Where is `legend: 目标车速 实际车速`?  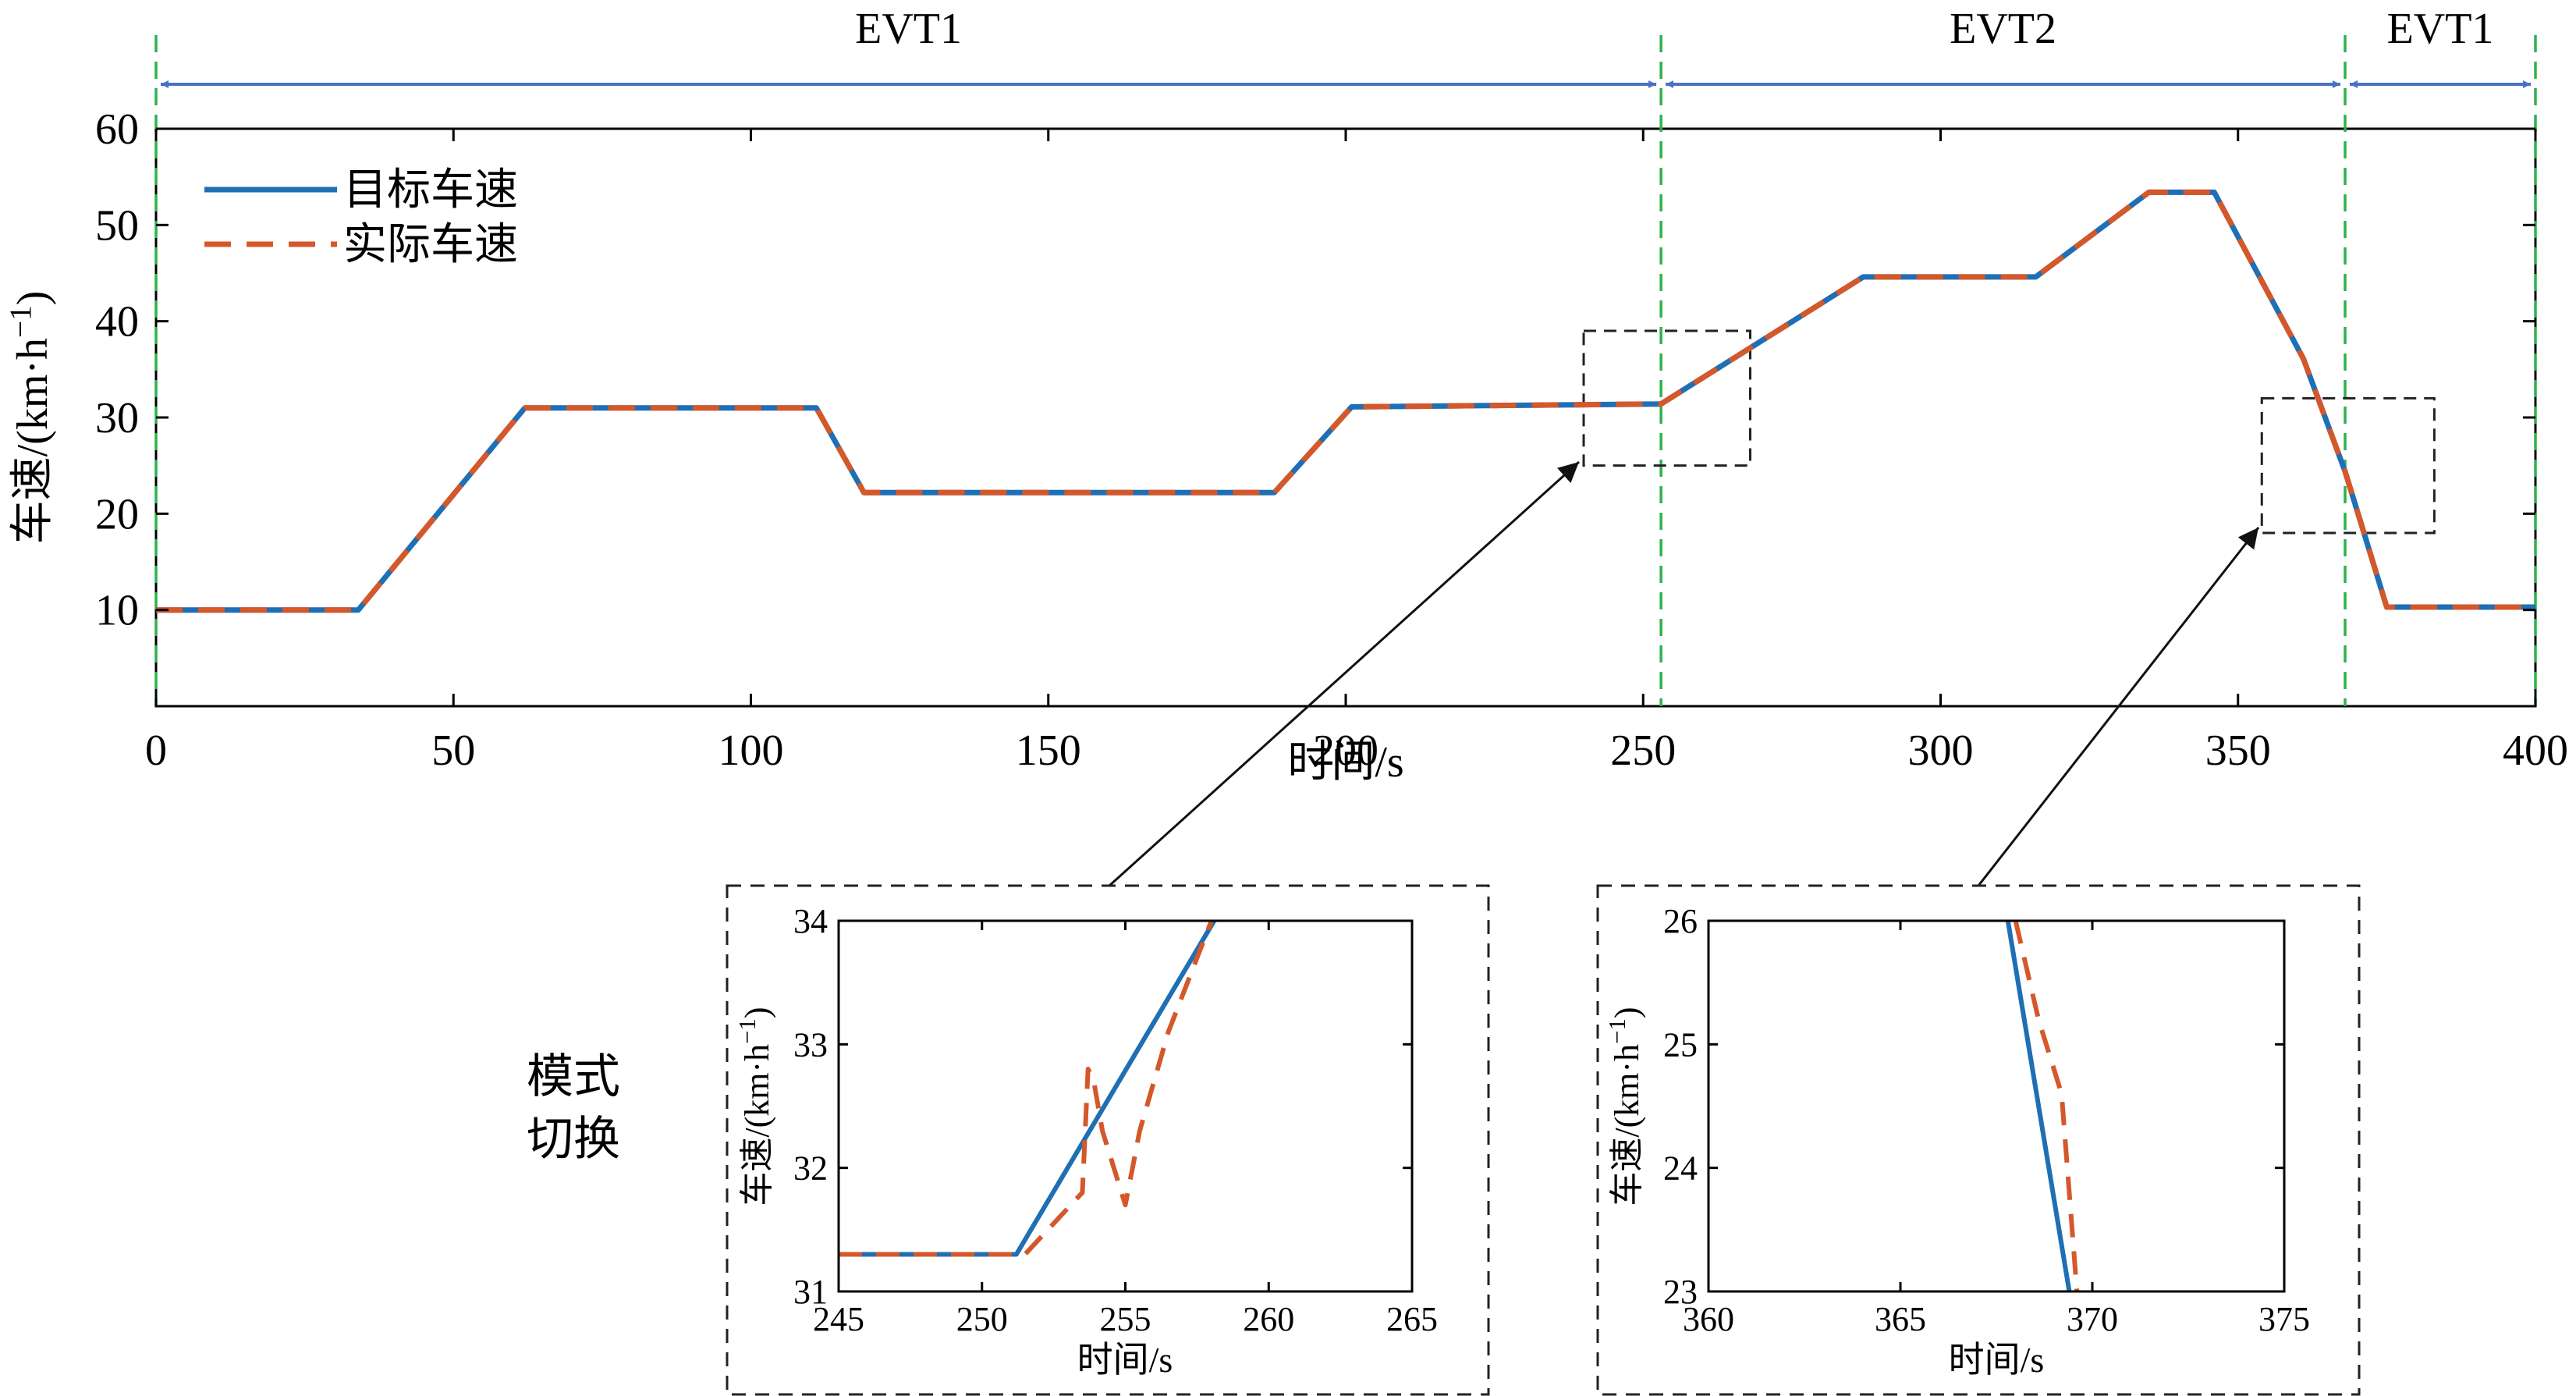
legend: 目标车速 实际车速 is located at coordinates (361, 217).